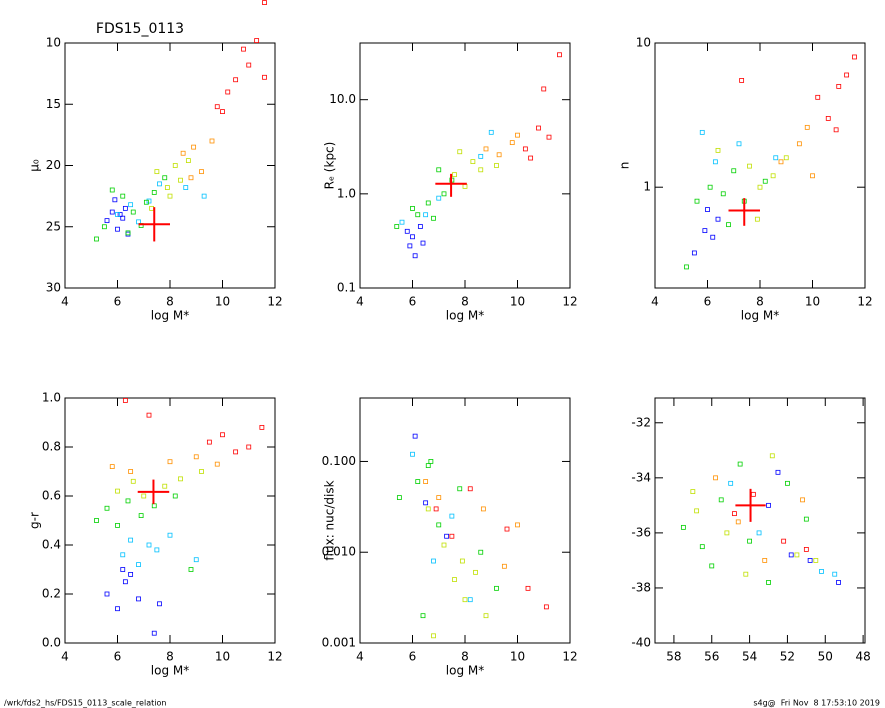 This screenshot has height=708, width=885. I want to click on y-tick-label: 15, so click(53, 104).